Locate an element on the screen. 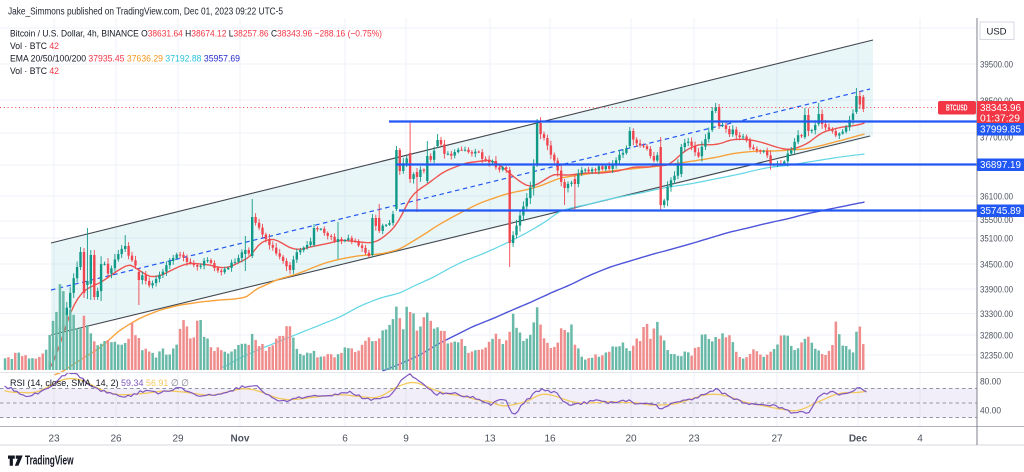 Image resolution: width=1024 pixels, height=472 pixels. svg-text: 37700.00 is located at coordinates (996, 138).